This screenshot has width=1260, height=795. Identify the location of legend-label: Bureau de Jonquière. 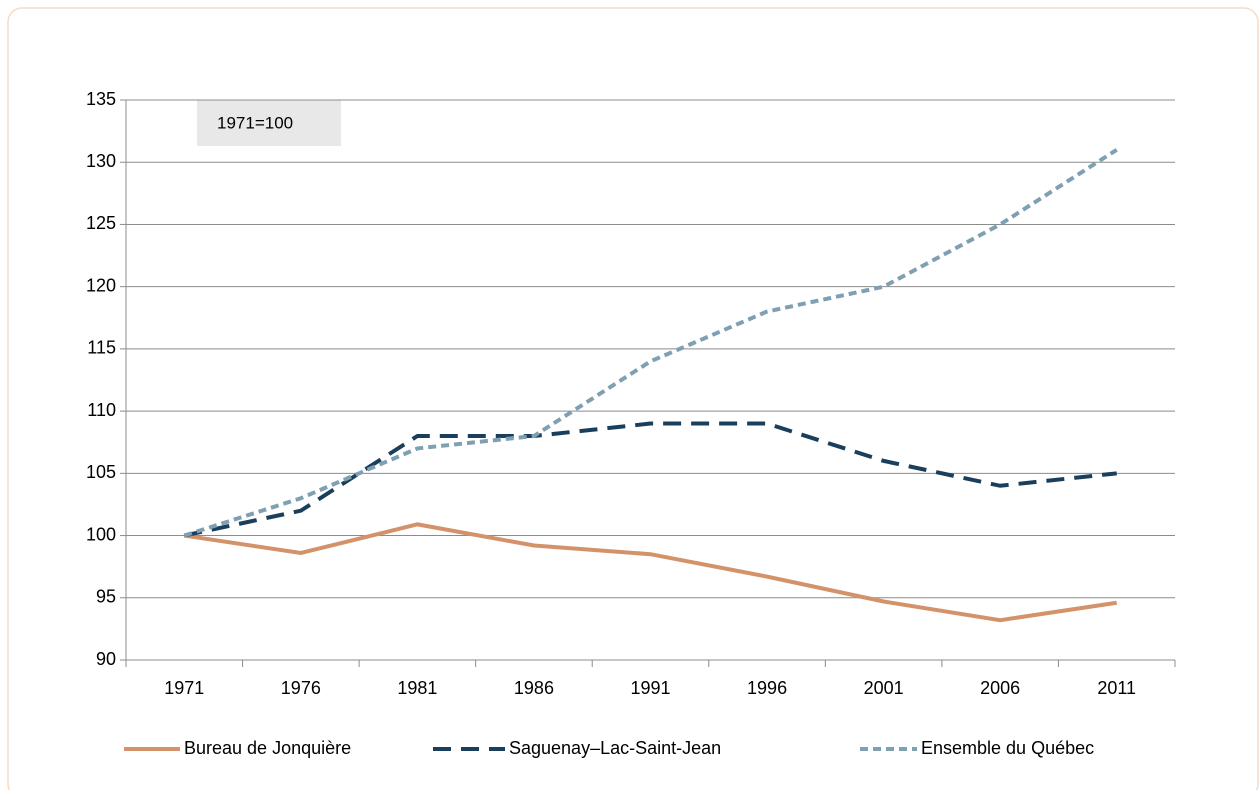
(267, 748).